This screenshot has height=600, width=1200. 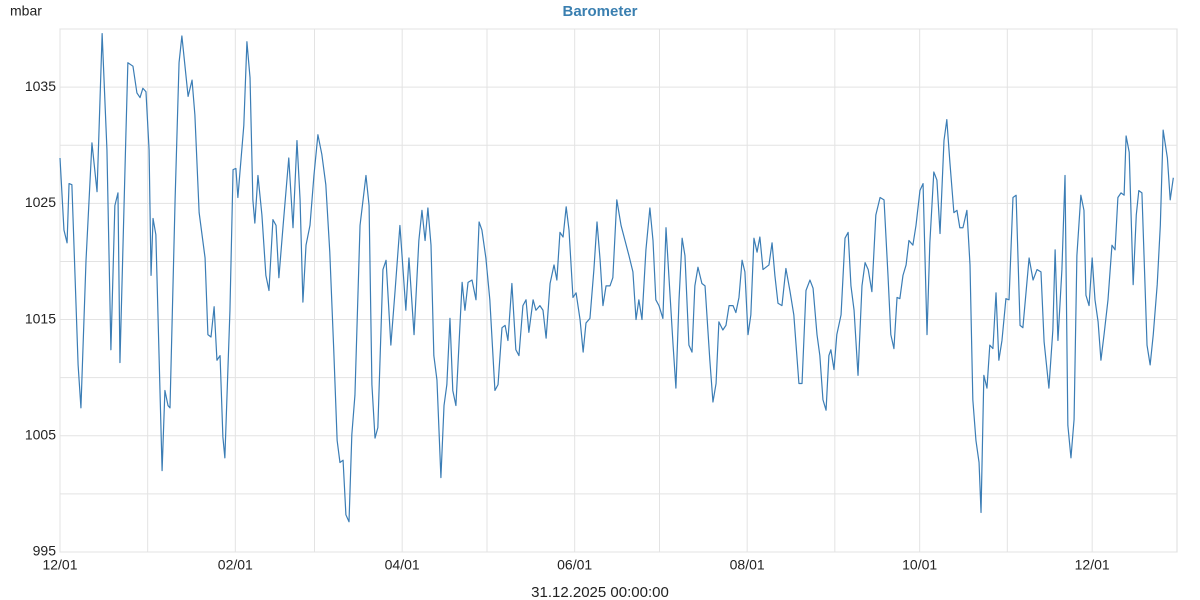 I want to click on x-tick-label: 06/01, so click(x=574, y=565).